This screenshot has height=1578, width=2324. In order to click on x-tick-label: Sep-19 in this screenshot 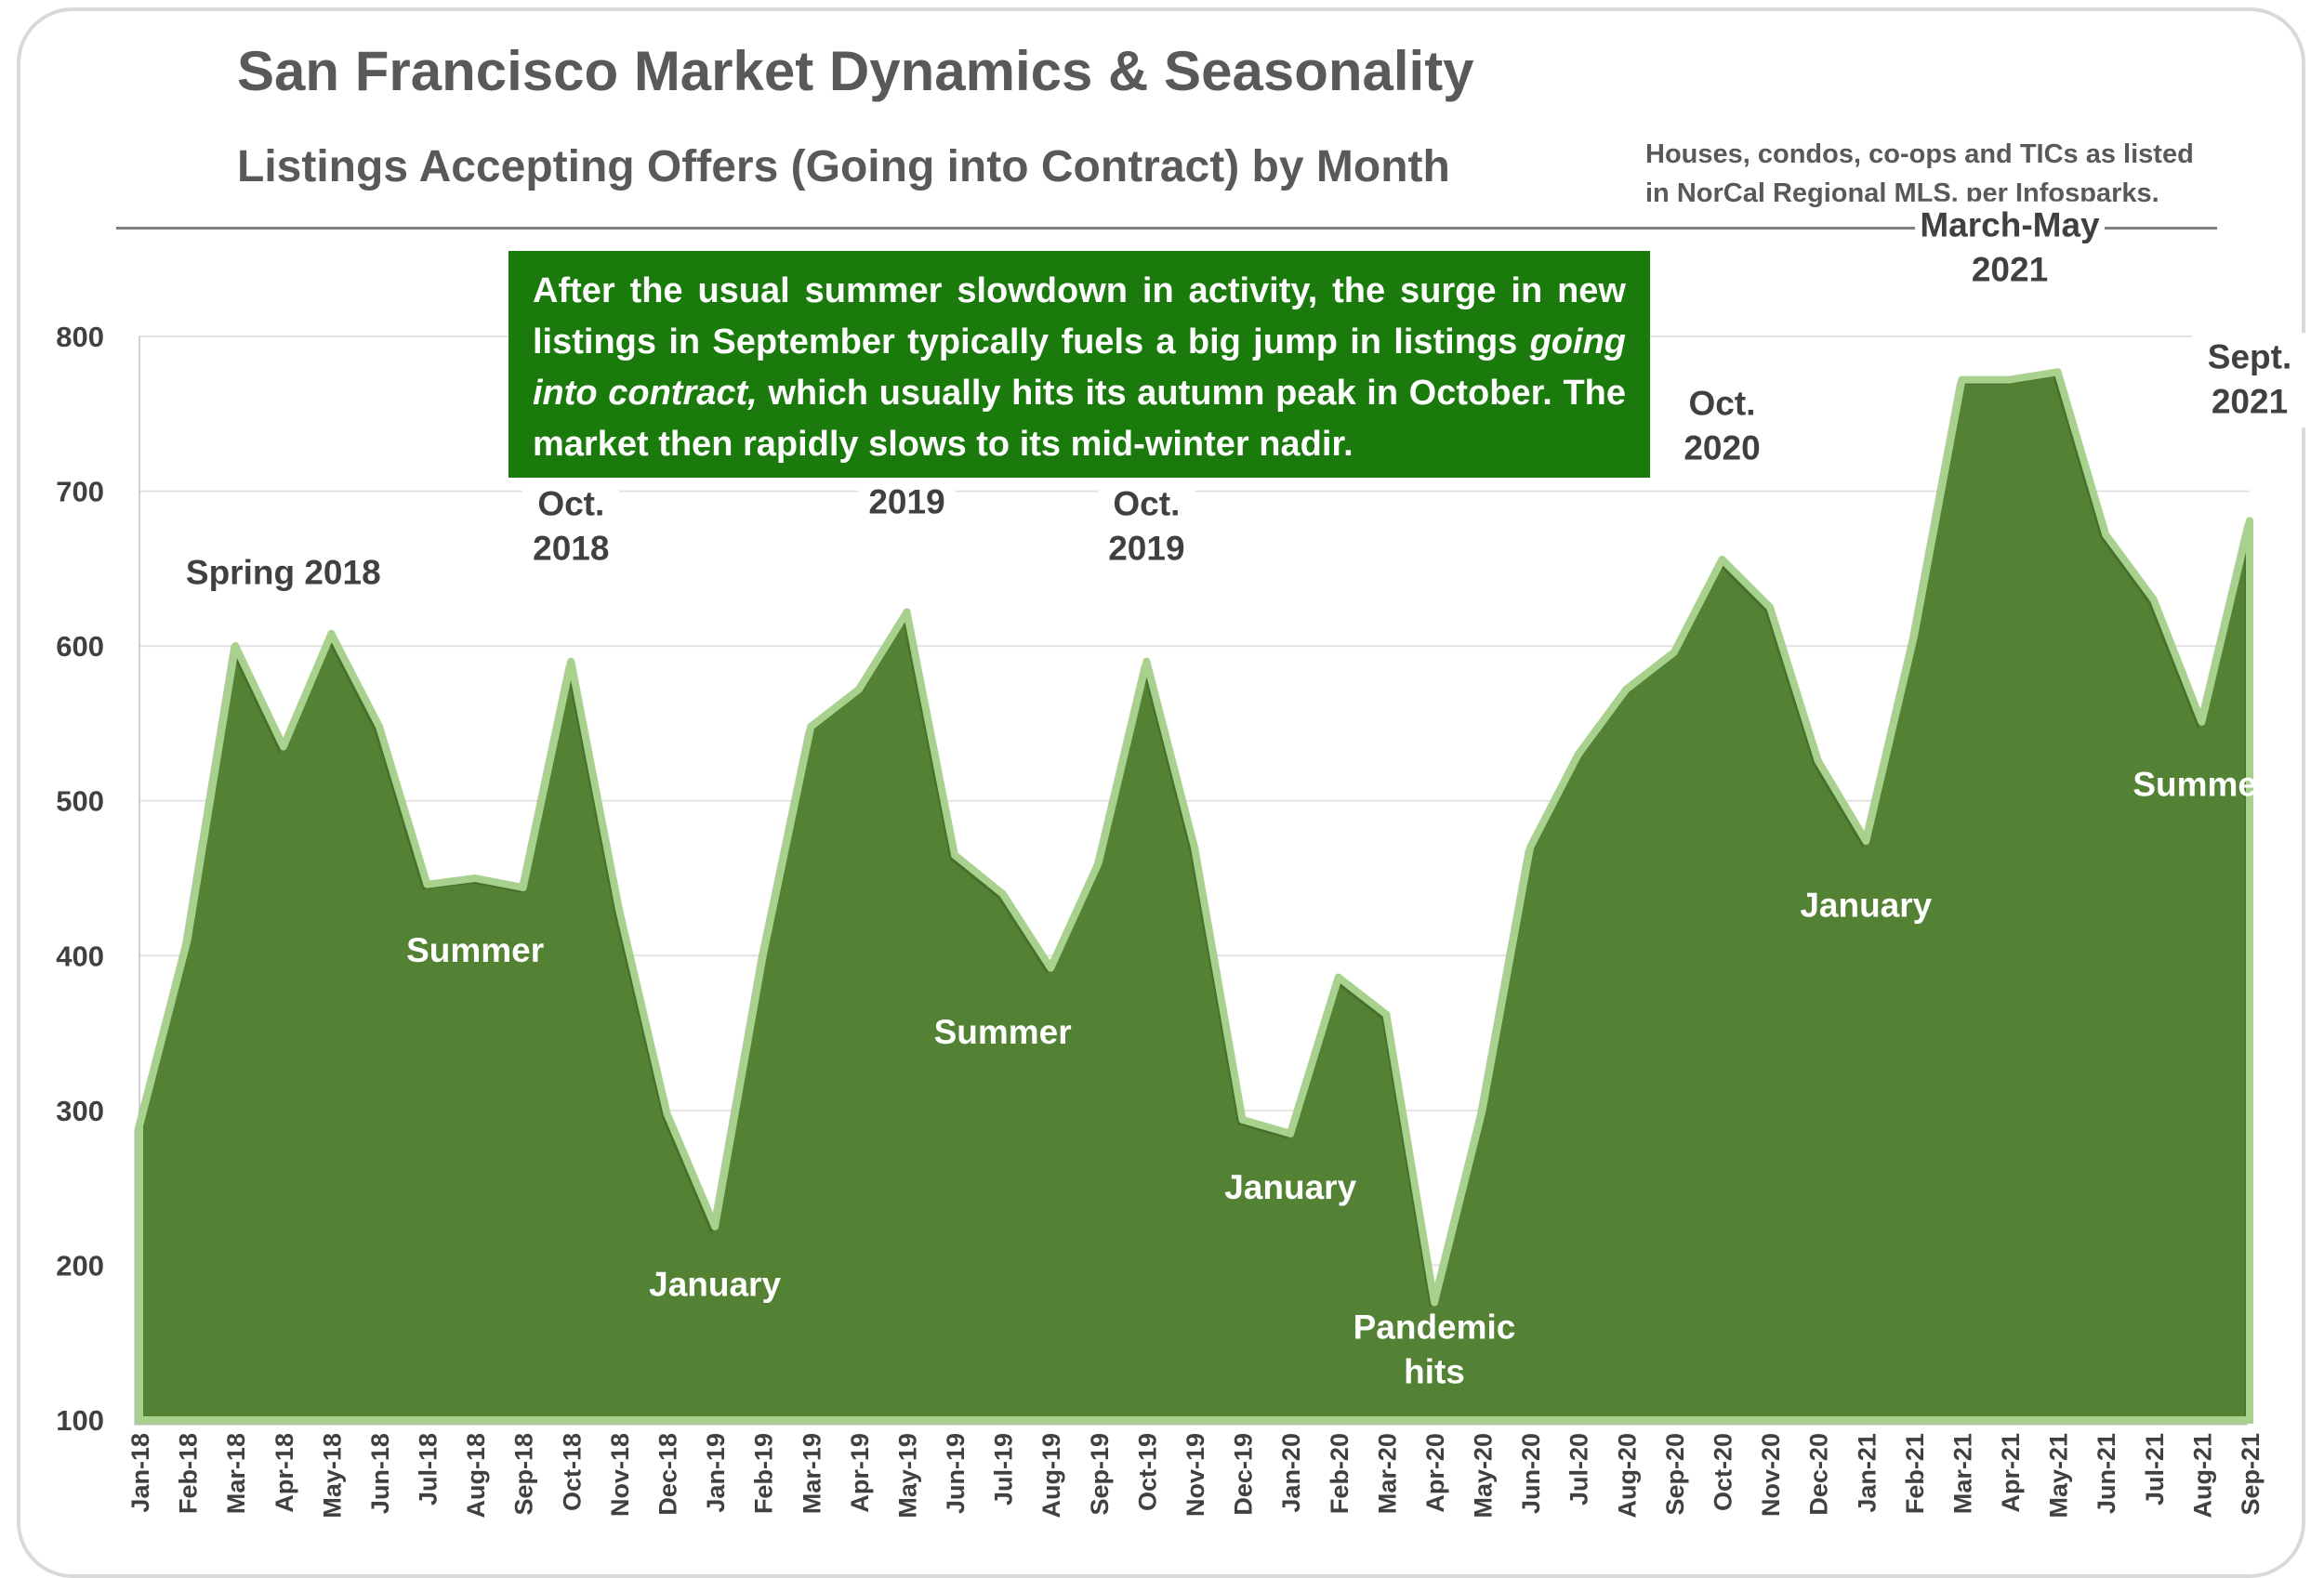, I will do `click(1100, 1474)`.